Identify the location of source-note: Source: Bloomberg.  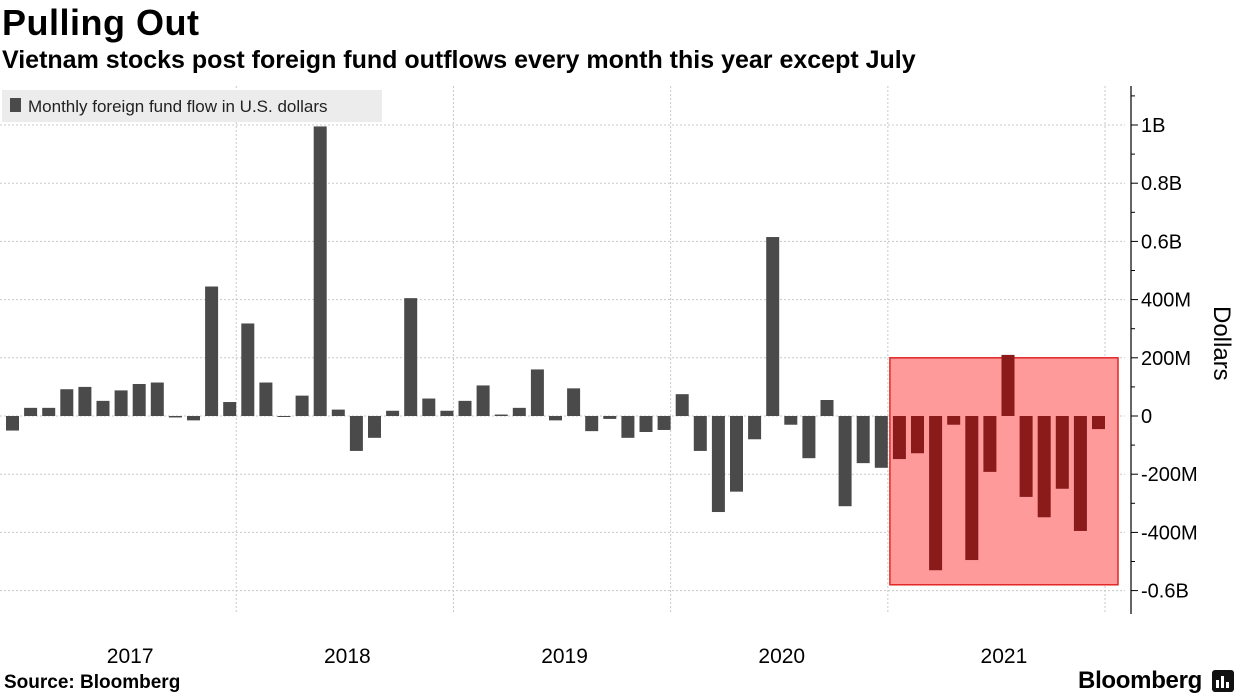
(92, 682).